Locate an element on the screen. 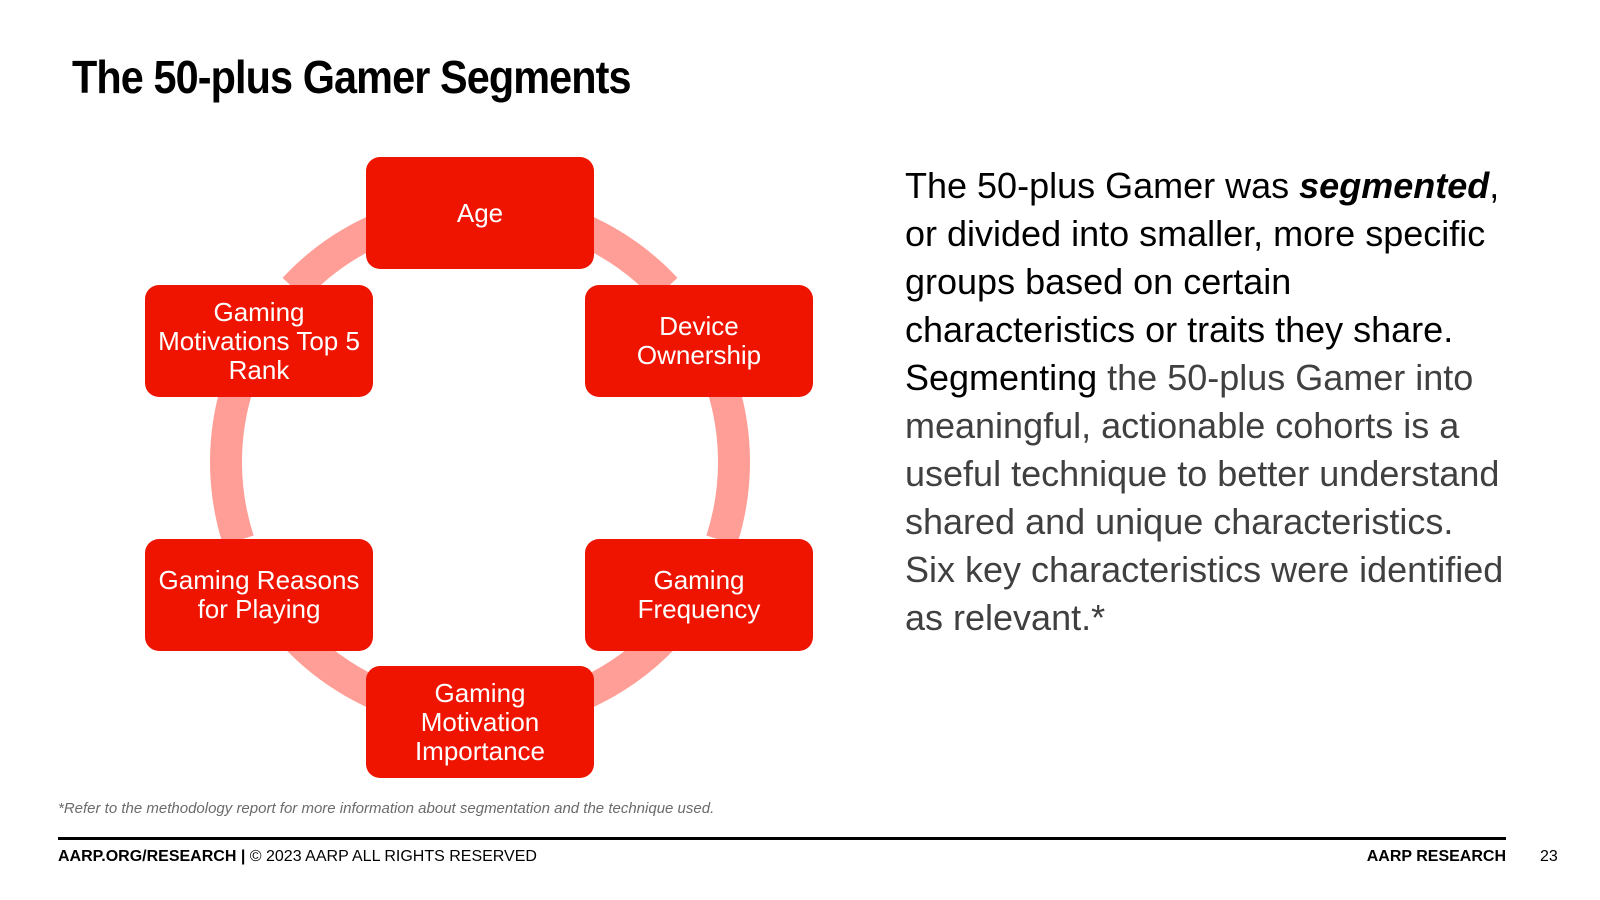 The image size is (1600, 900). node-gaming-motivations-top-5-rank: Gaming Motivations Top 5 Rank is located at coordinates (259, 341).